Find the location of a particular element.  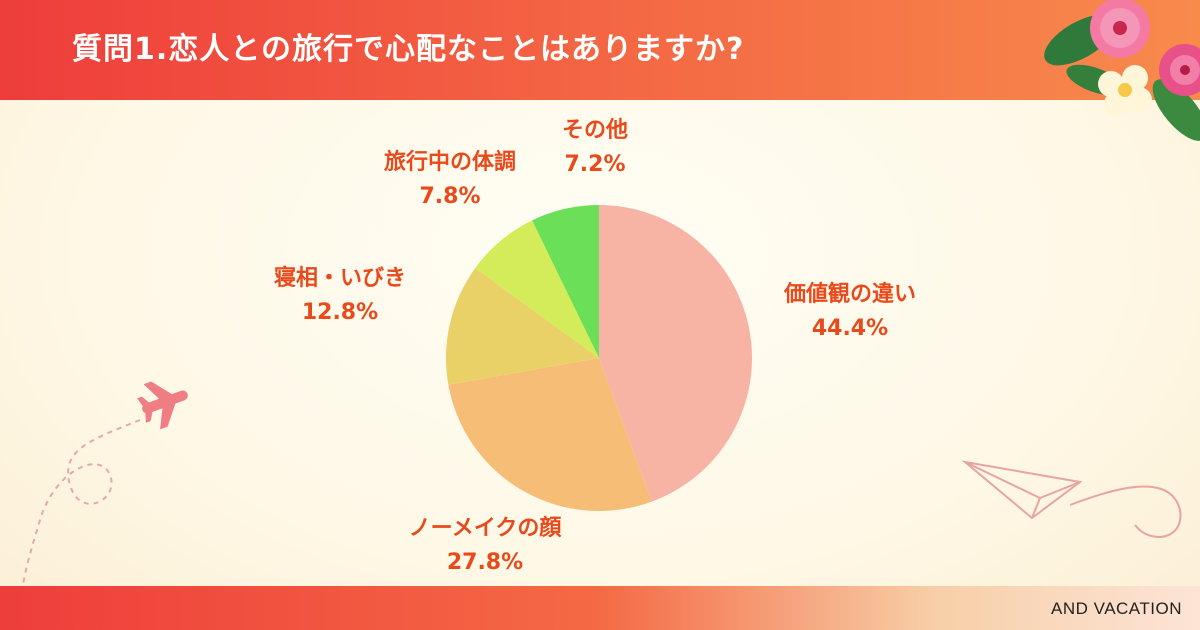

slice-label-4: その他 7.2% is located at coordinates (595, 148).